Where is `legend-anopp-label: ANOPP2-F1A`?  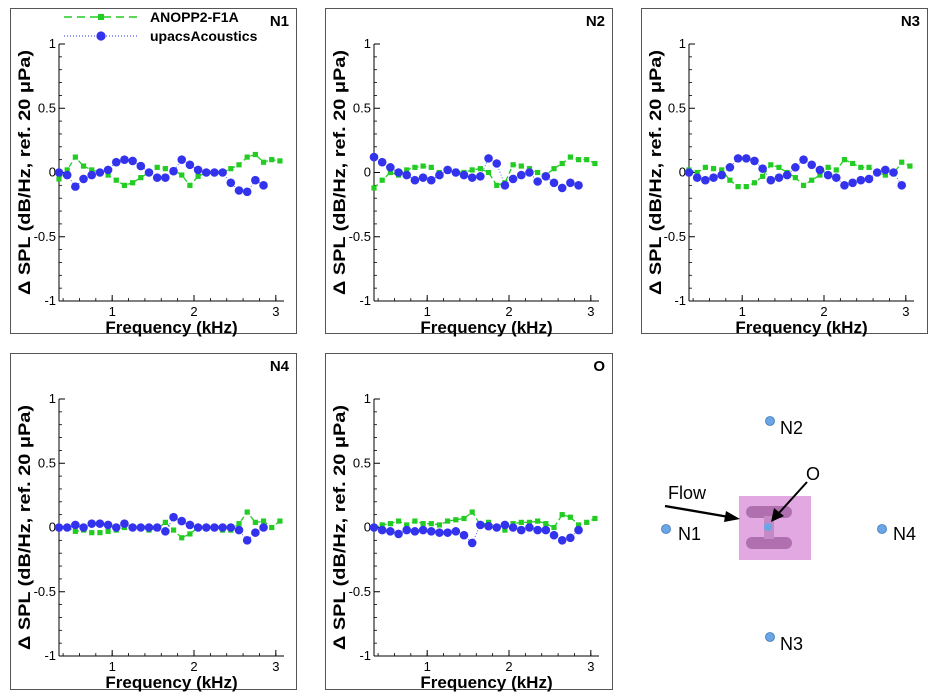
legend-anopp-label: ANOPP2-F1A is located at coordinates (194, 17).